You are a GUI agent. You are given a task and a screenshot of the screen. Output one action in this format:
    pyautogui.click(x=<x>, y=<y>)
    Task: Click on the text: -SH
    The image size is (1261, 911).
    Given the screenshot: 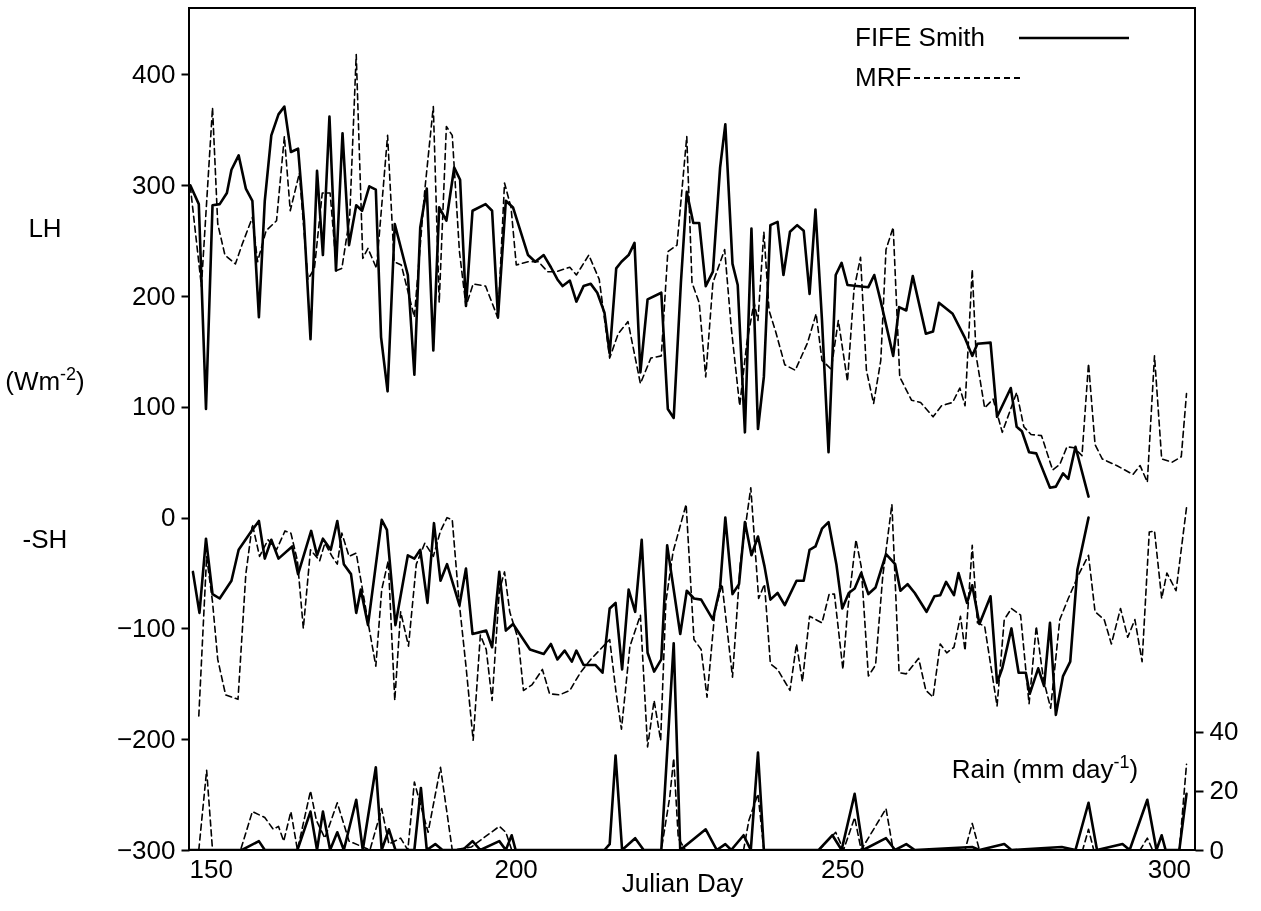 What is the action you would take?
    pyautogui.click(x=45, y=539)
    